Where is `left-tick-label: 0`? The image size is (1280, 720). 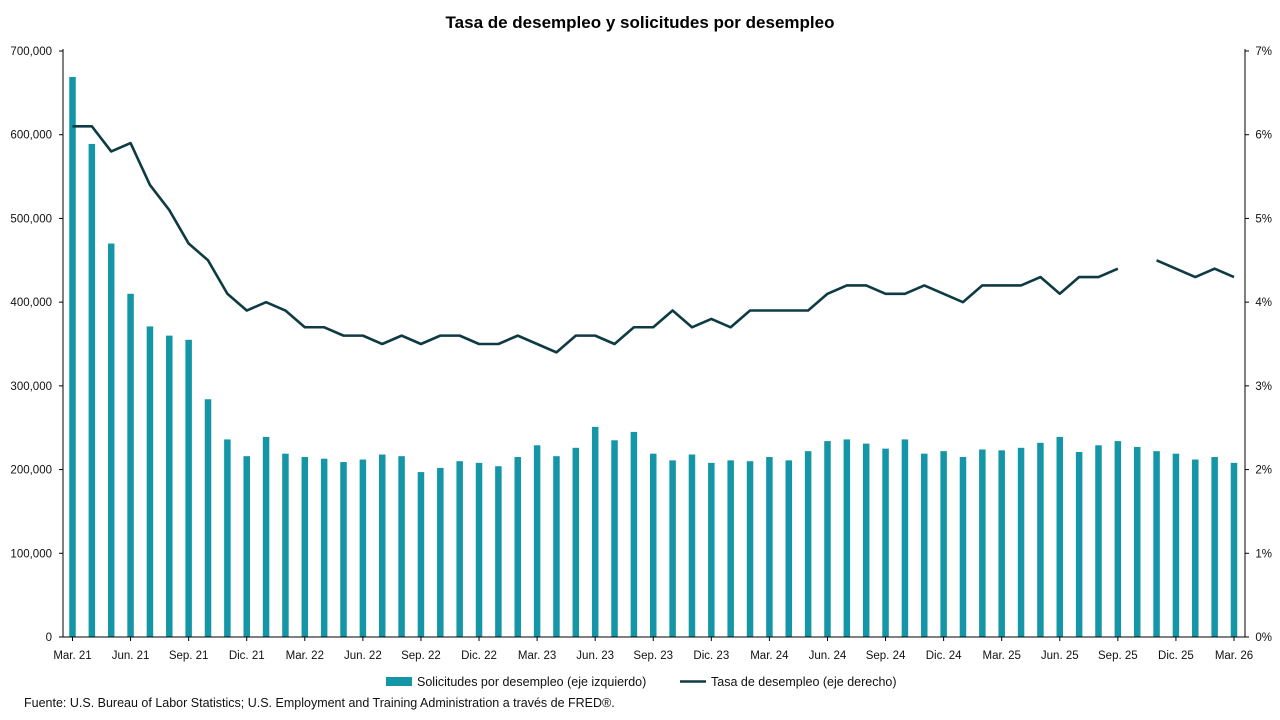
left-tick-label: 0 is located at coordinates (49, 638).